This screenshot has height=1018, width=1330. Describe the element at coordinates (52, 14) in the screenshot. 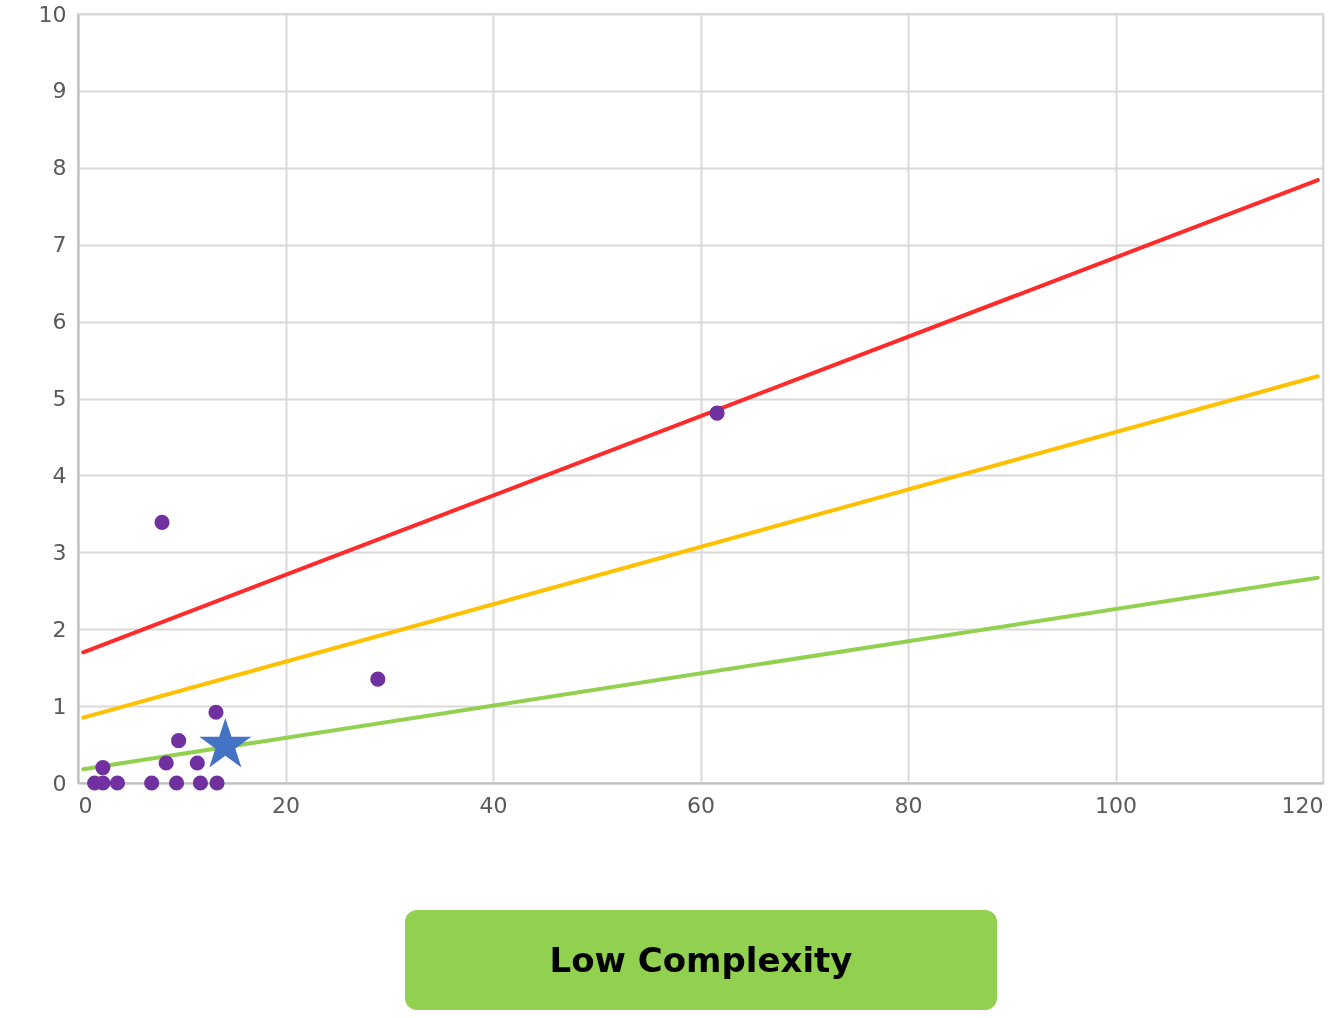

I see `y-tick-label: 10` at that location.